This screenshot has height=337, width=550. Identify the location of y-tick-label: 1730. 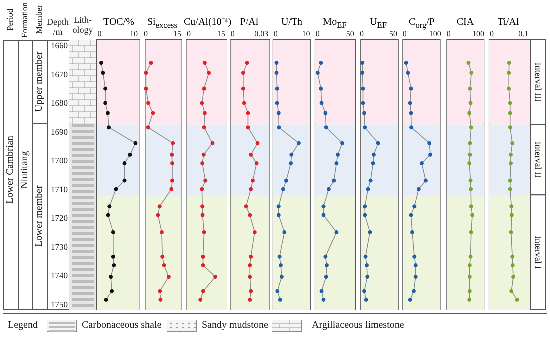
(59, 247).